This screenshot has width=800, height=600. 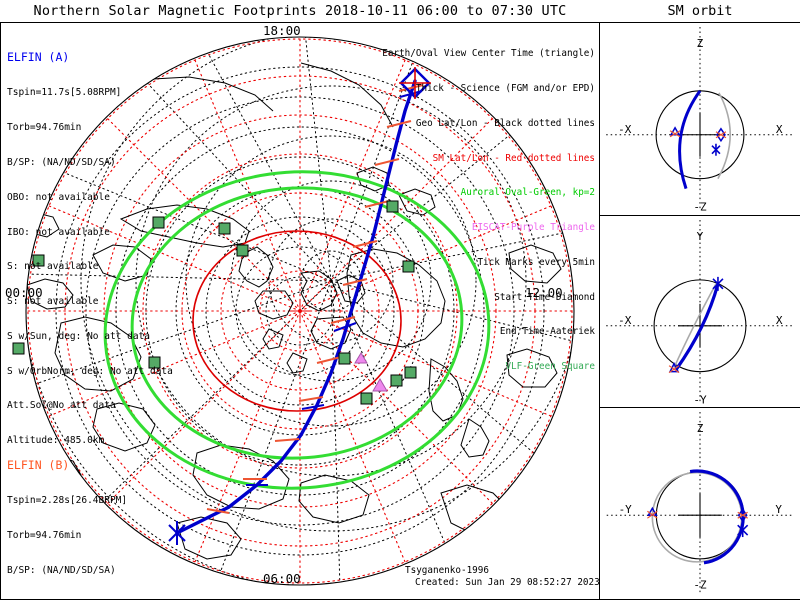 I want to click on earth-circle, so click(x=700, y=325).